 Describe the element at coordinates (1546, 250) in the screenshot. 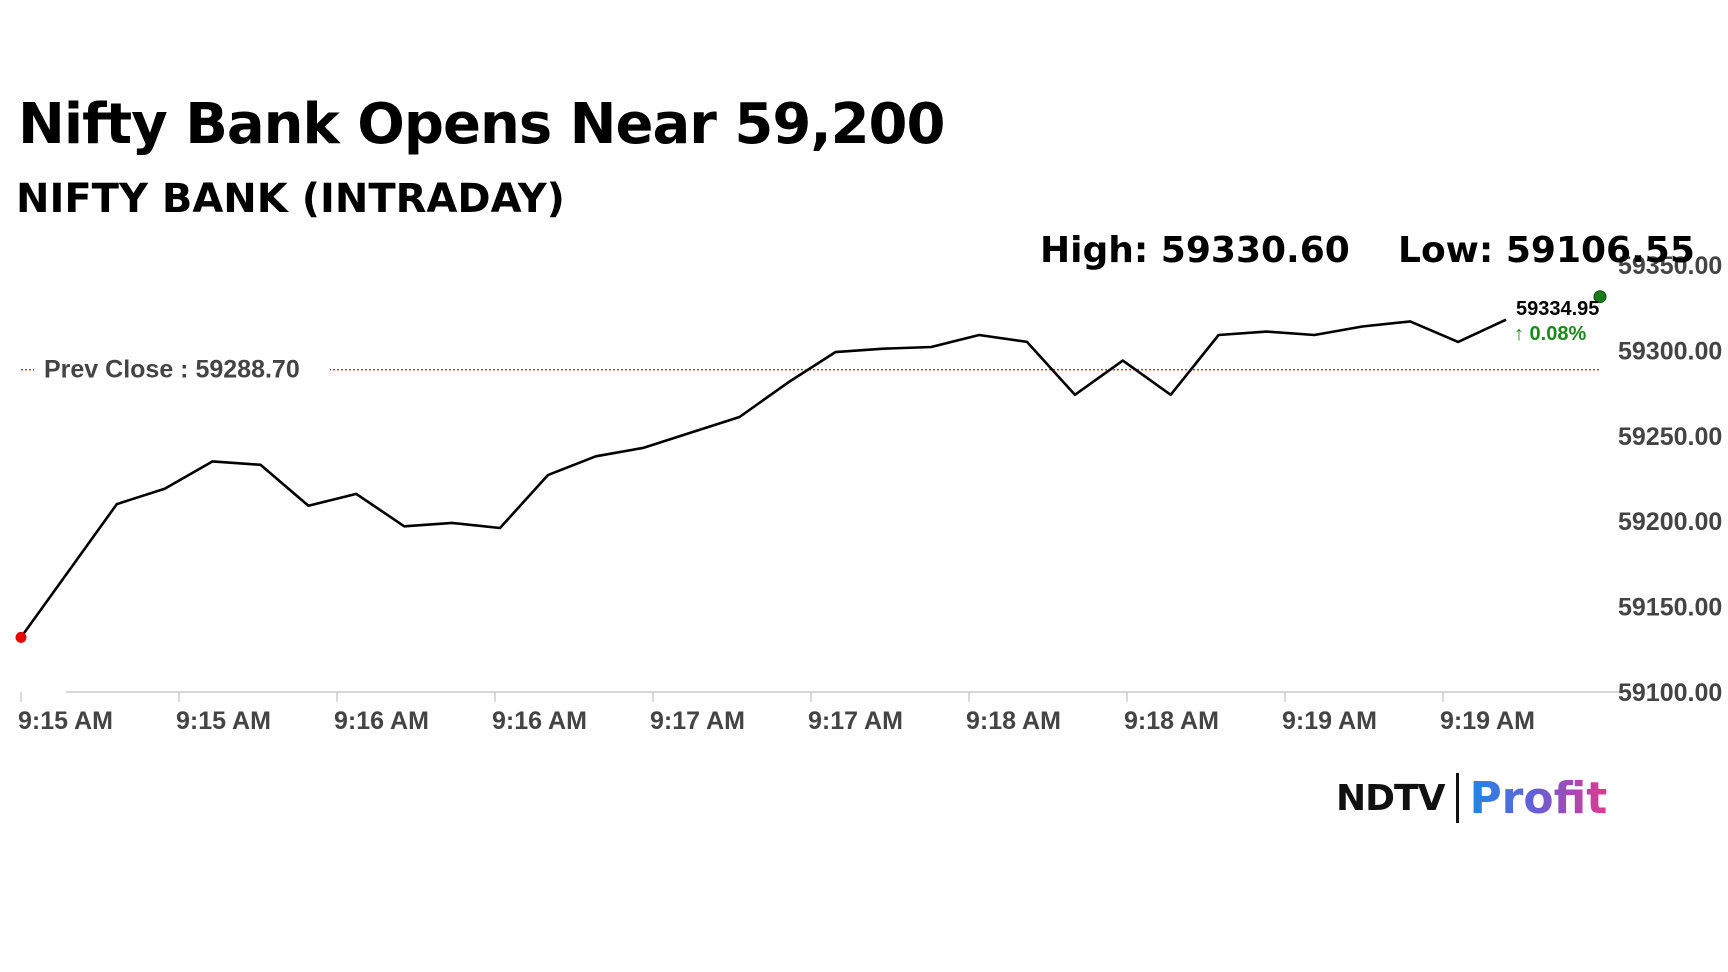

I see `low-stat: Low: 59106.55` at that location.